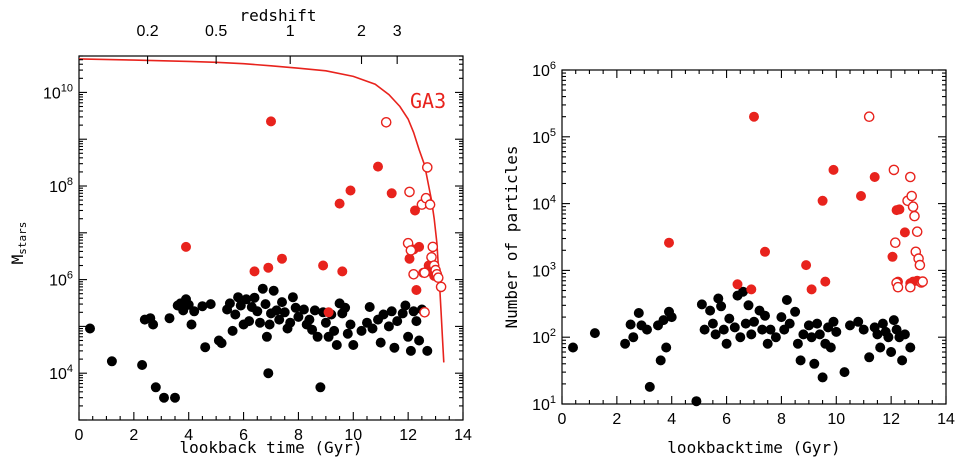  What do you see at coordinates (544, 70) in the screenshot?
I see `right-ytick-label: 10⁶` at bounding box center [544, 70].